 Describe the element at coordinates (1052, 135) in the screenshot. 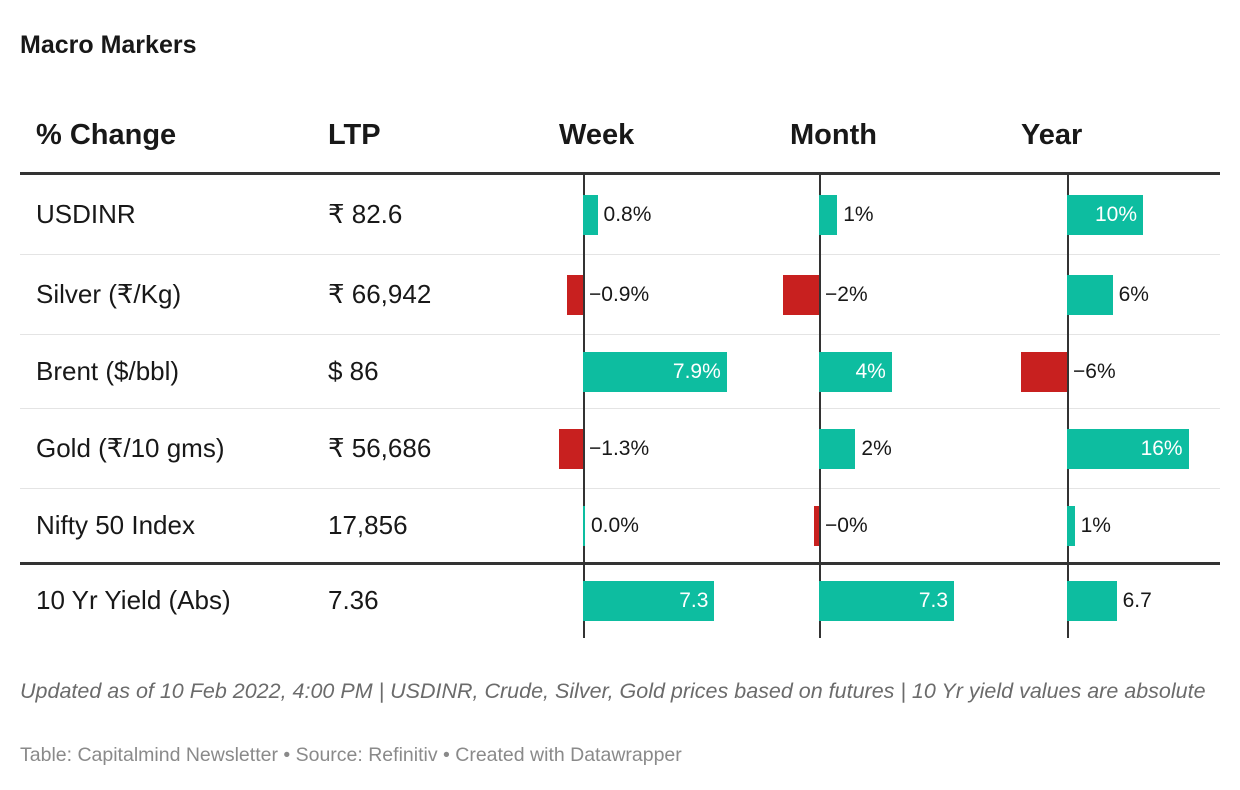

I see `header-year: Year` at that location.